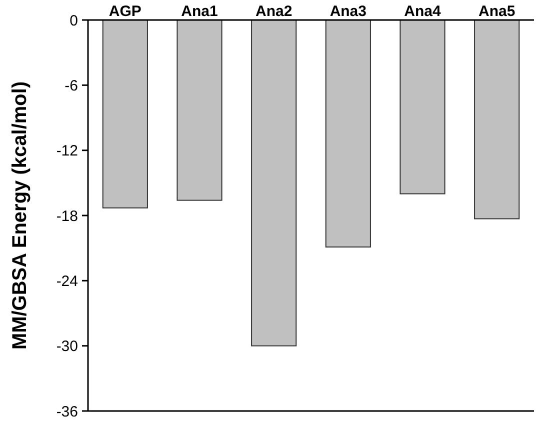 The width and height of the screenshot is (538, 421). I want to click on x-tick-label: Ana4, so click(423, 11).